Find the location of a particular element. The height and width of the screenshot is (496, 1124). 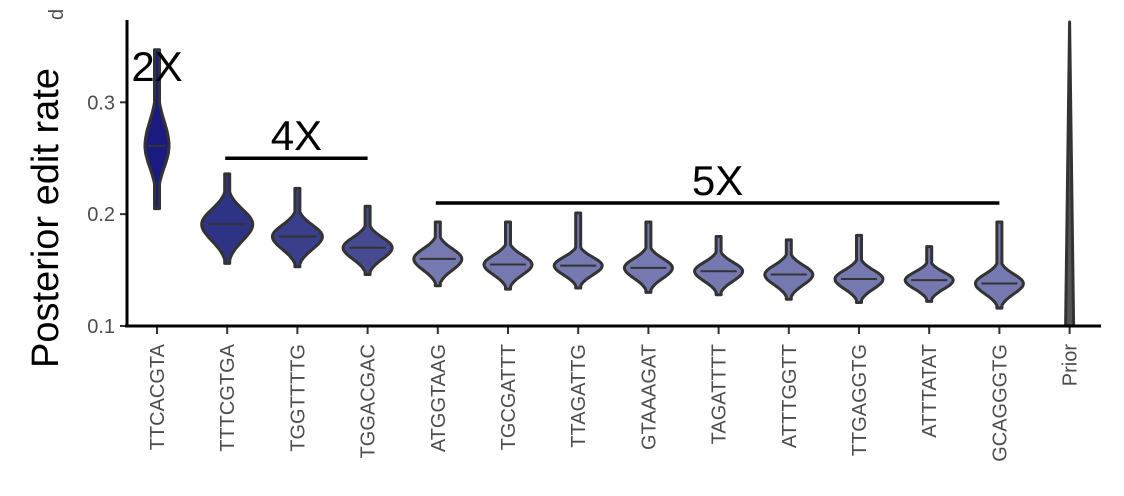

x-tick-label-11: ATTTATAT is located at coordinates (930, 391).